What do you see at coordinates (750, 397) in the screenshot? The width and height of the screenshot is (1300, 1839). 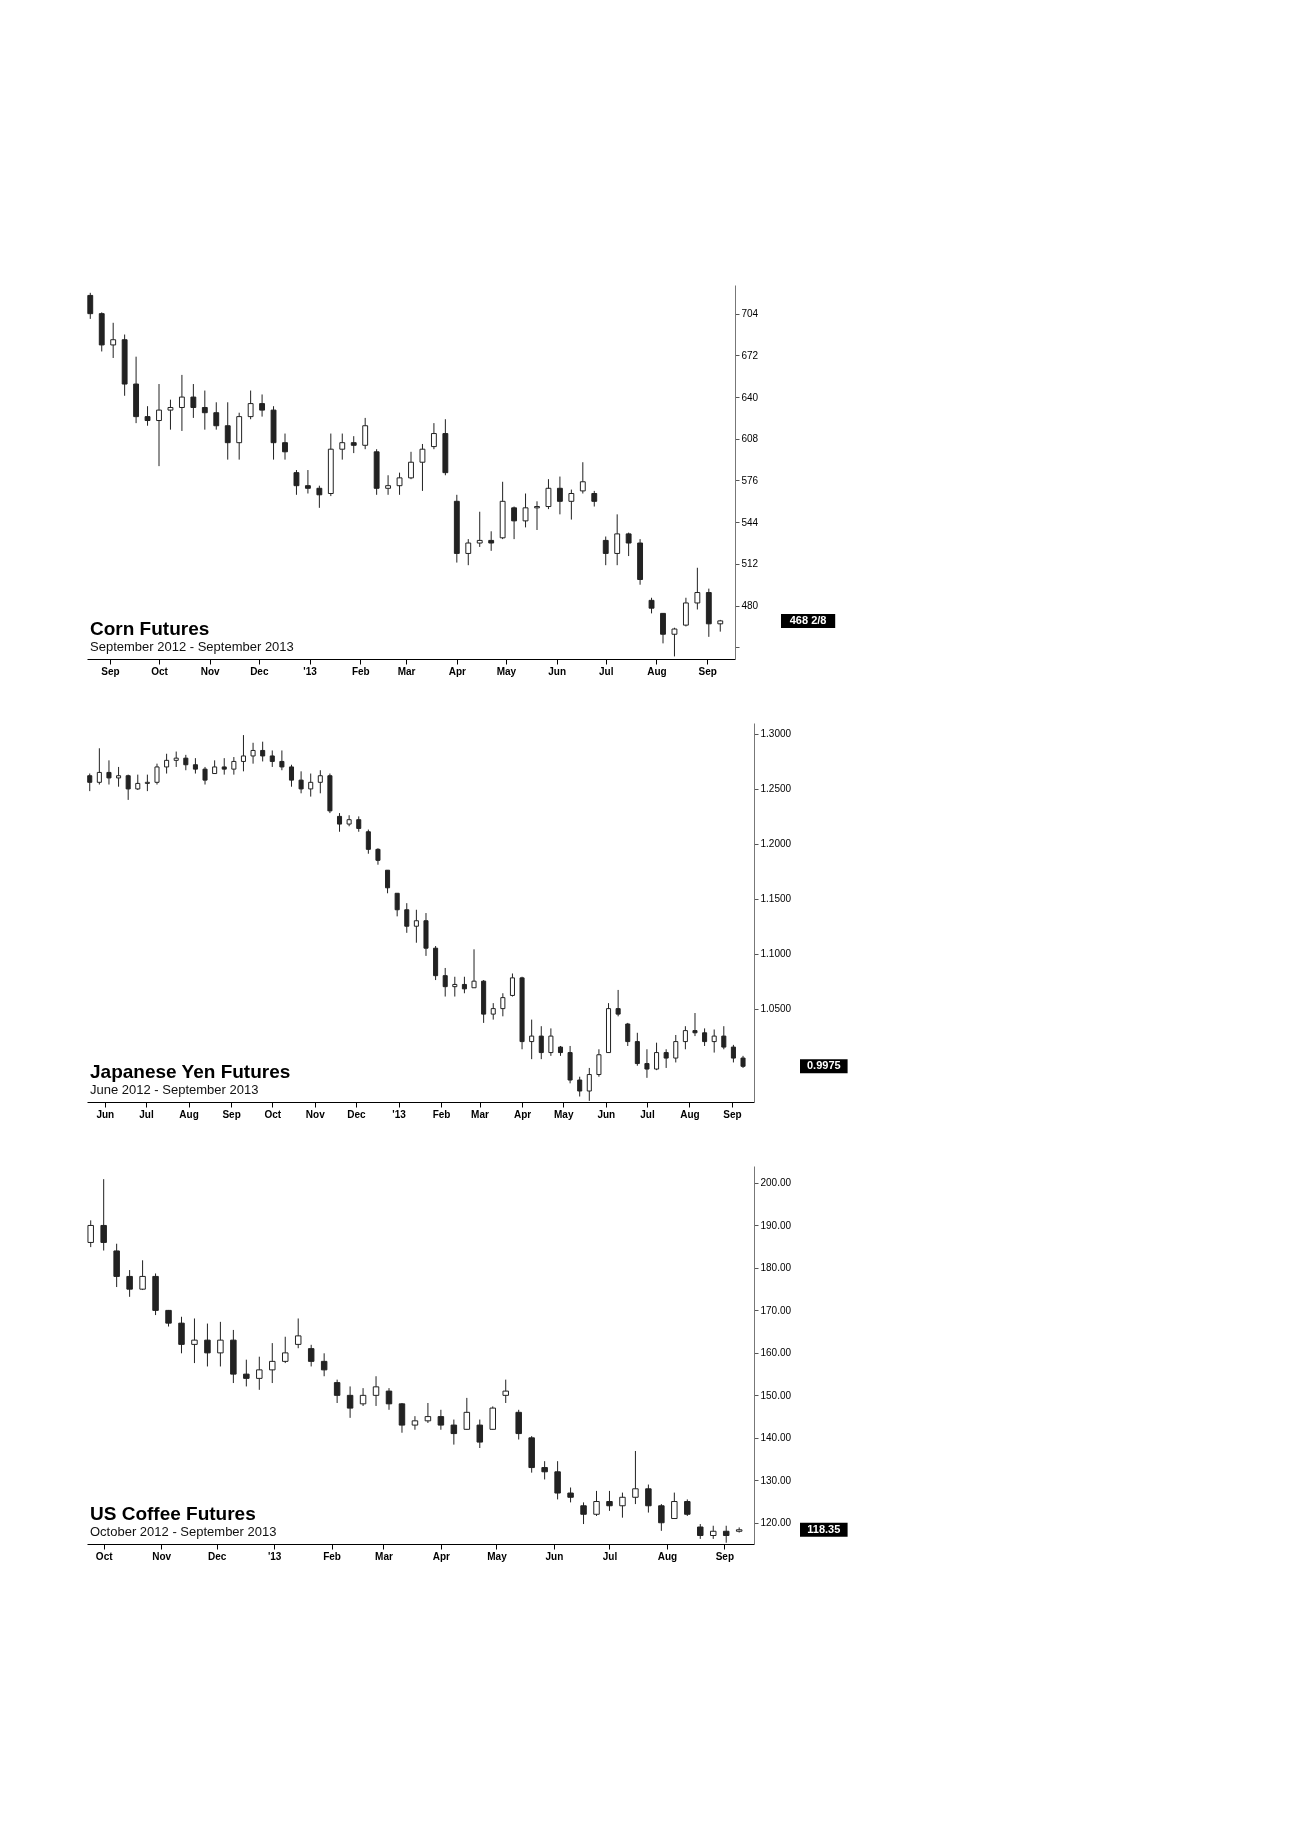 I see `y-tick-label: 640` at bounding box center [750, 397].